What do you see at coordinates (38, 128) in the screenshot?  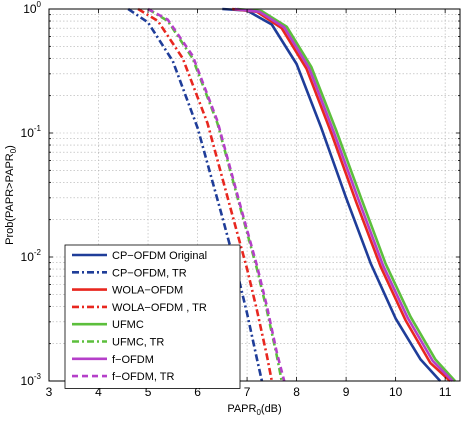 I see `y-tick-exponent: -1` at bounding box center [38, 128].